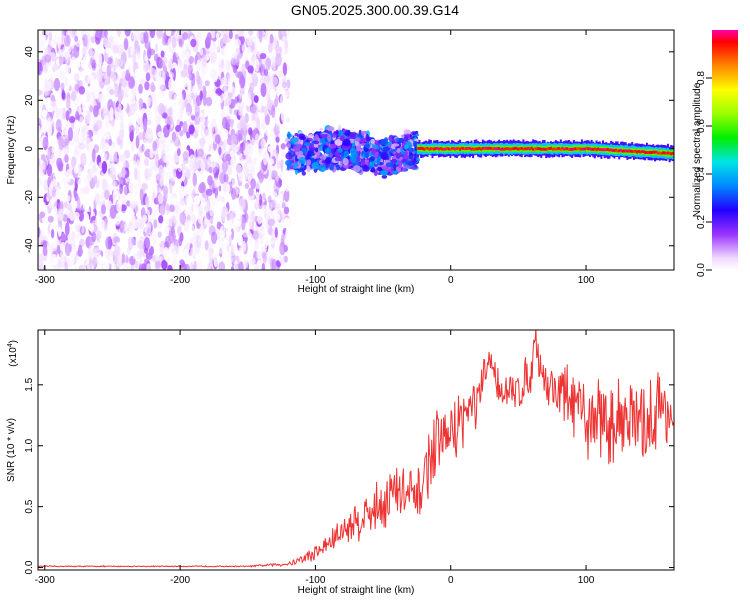 This screenshot has height=600, width=750. Describe the element at coordinates (29, 100) in the screenshot. I see `y-tick-label: 20` at that location.